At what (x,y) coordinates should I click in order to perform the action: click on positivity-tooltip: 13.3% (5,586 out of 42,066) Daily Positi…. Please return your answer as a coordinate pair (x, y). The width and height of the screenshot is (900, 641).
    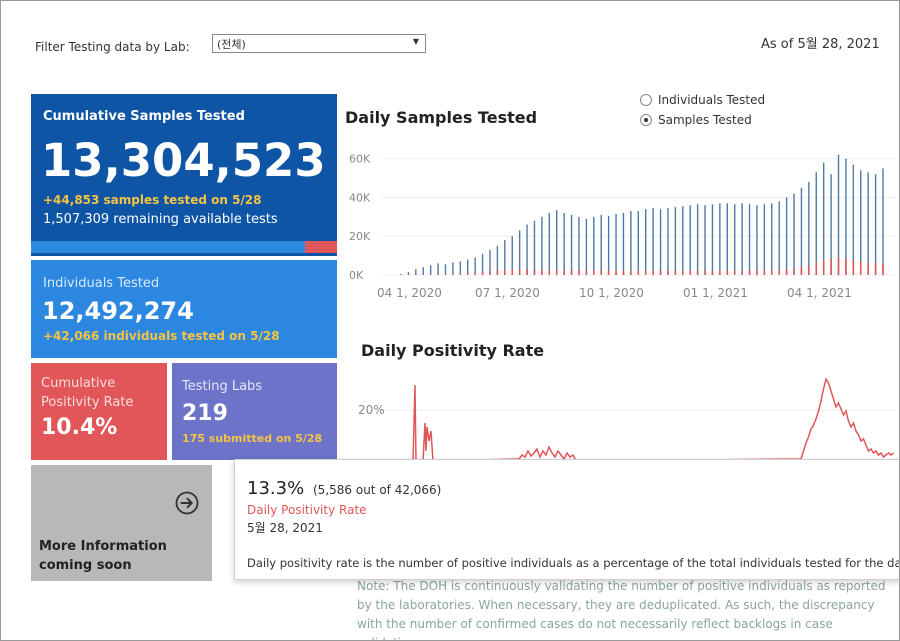
    Looking at the image, I should click on (567, 519).